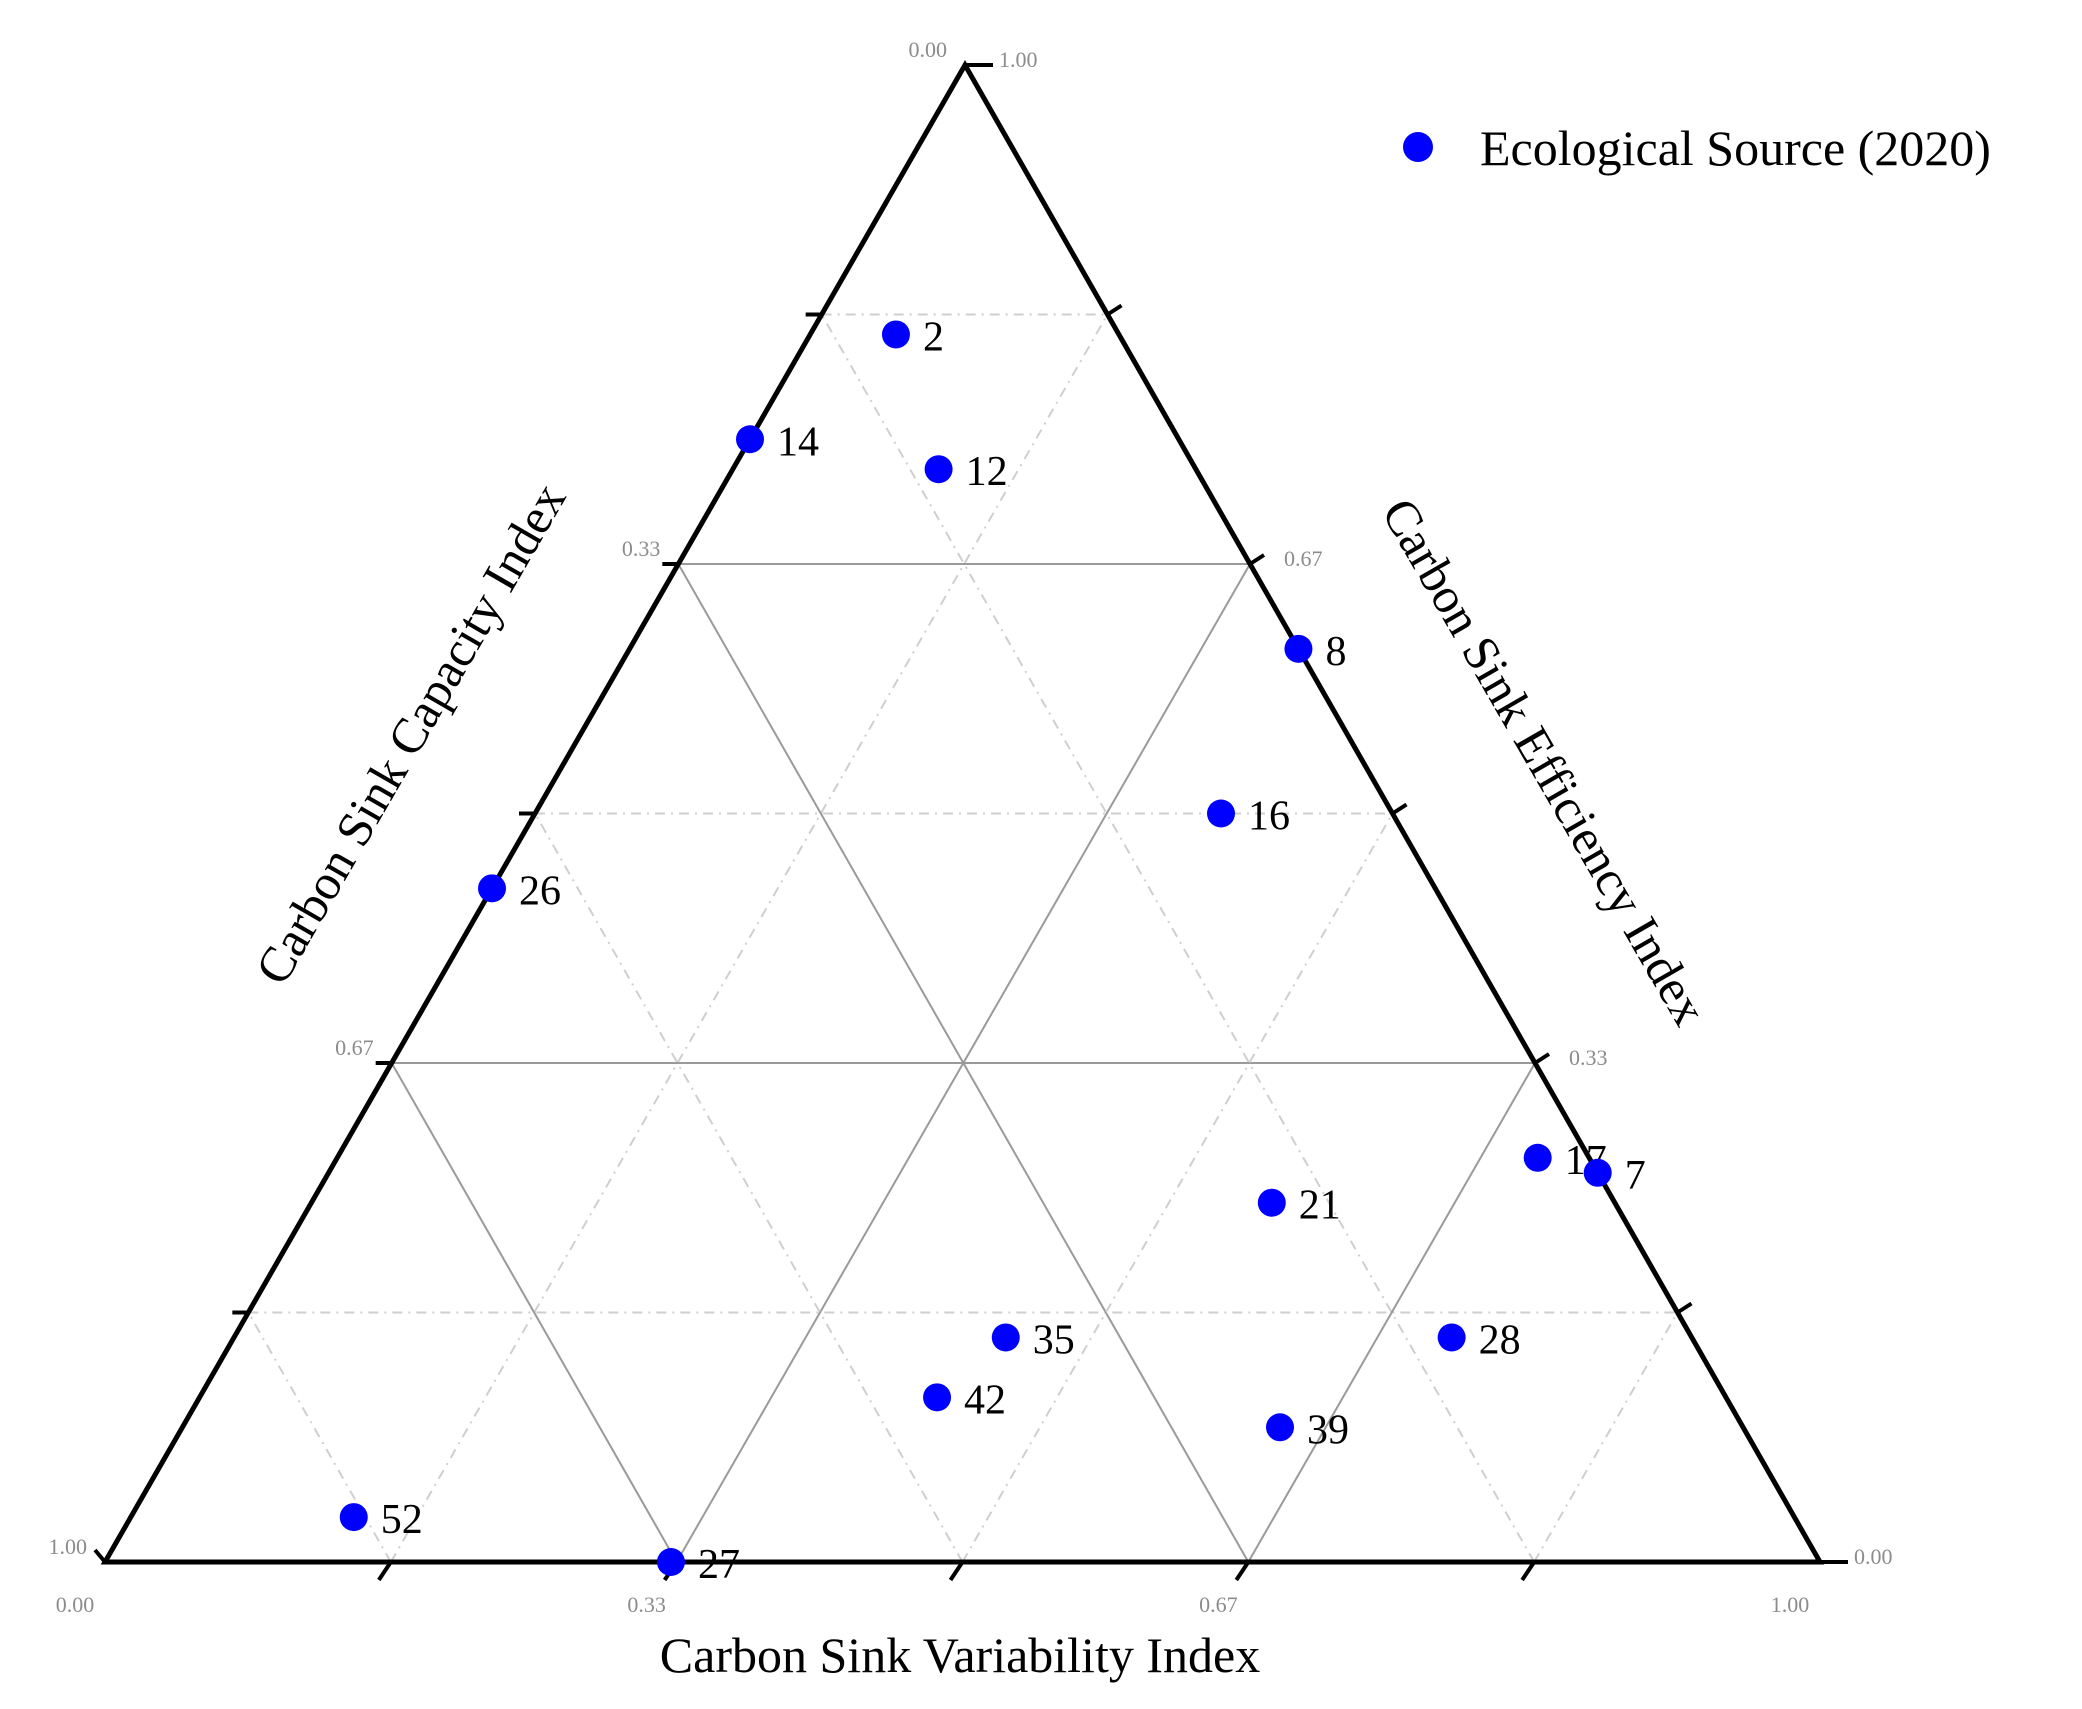 This screenshot has height=1709, width=2082. I want to click on point-label: 27, so click(719, 1565).